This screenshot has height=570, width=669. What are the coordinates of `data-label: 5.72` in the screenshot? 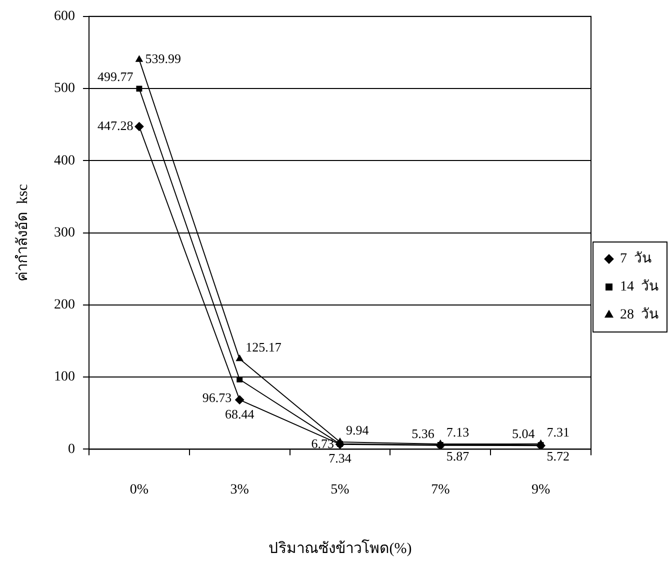 It's located at (558, 456).